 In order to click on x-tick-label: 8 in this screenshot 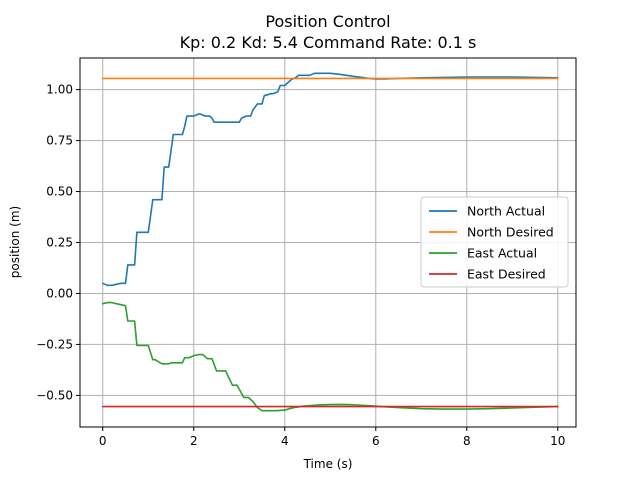, I will do `click(467, 441)`.